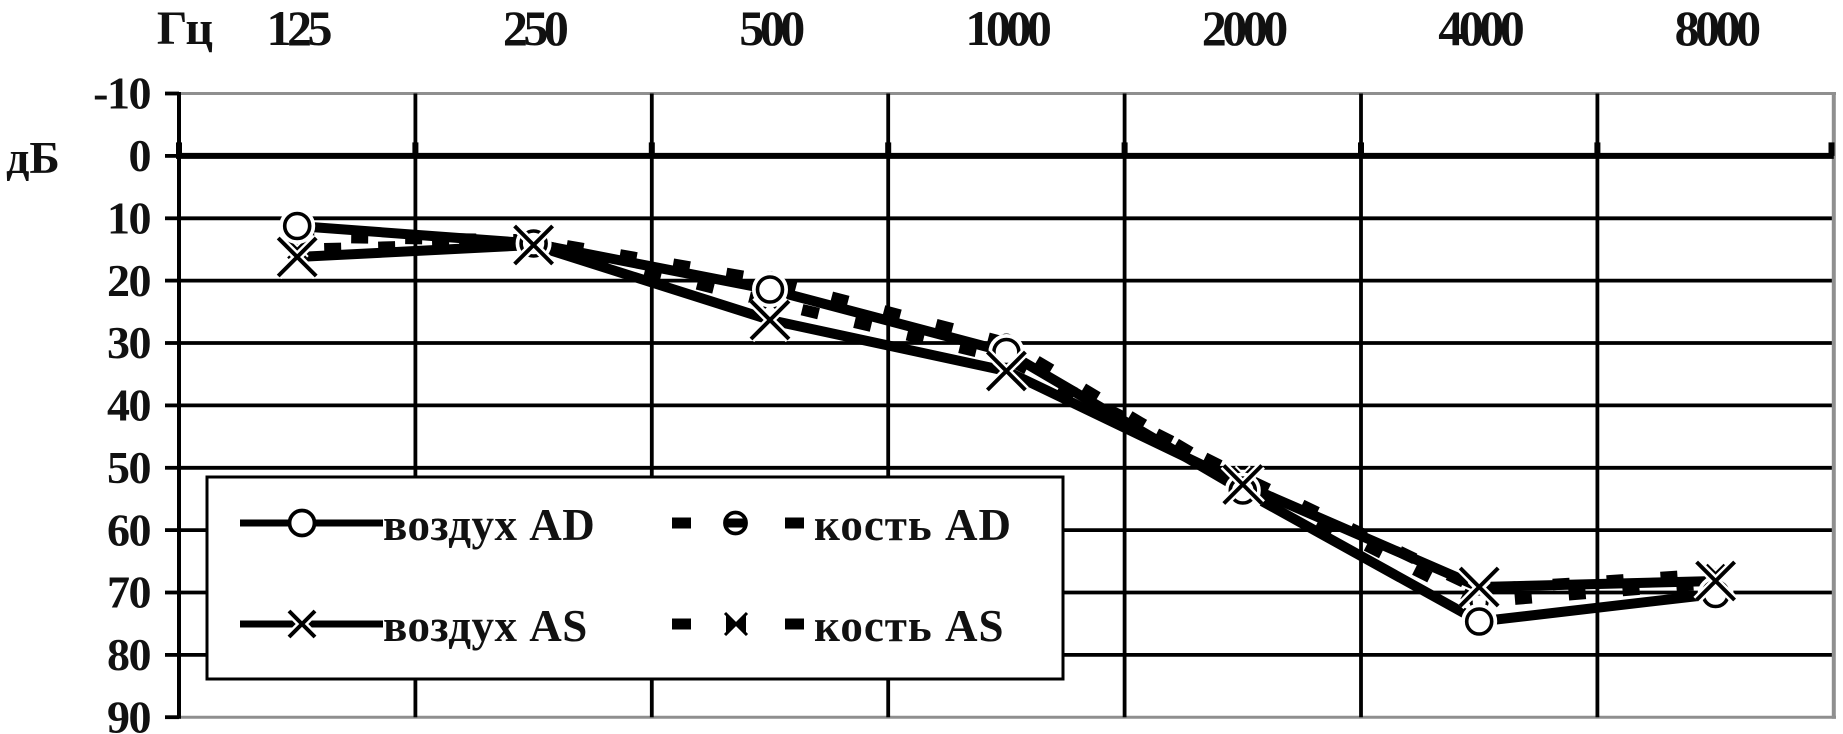  I want to click on svg-text: 20, so click(129, 280).